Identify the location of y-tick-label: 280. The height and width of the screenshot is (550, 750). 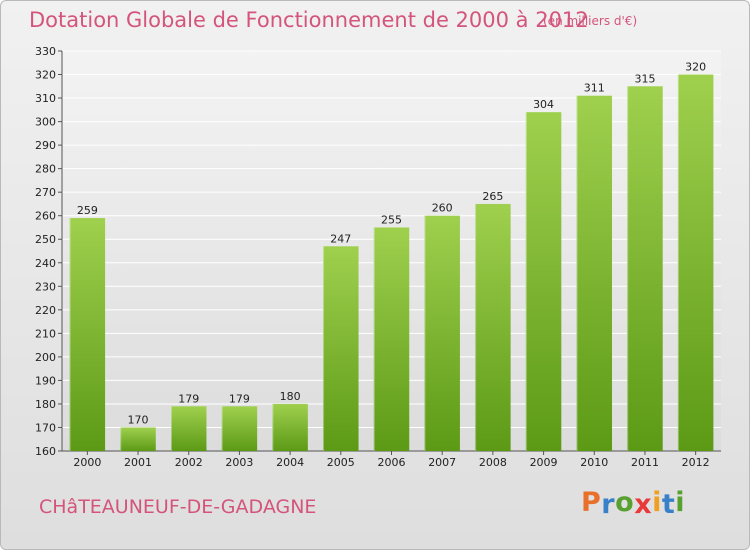
(45, 169).